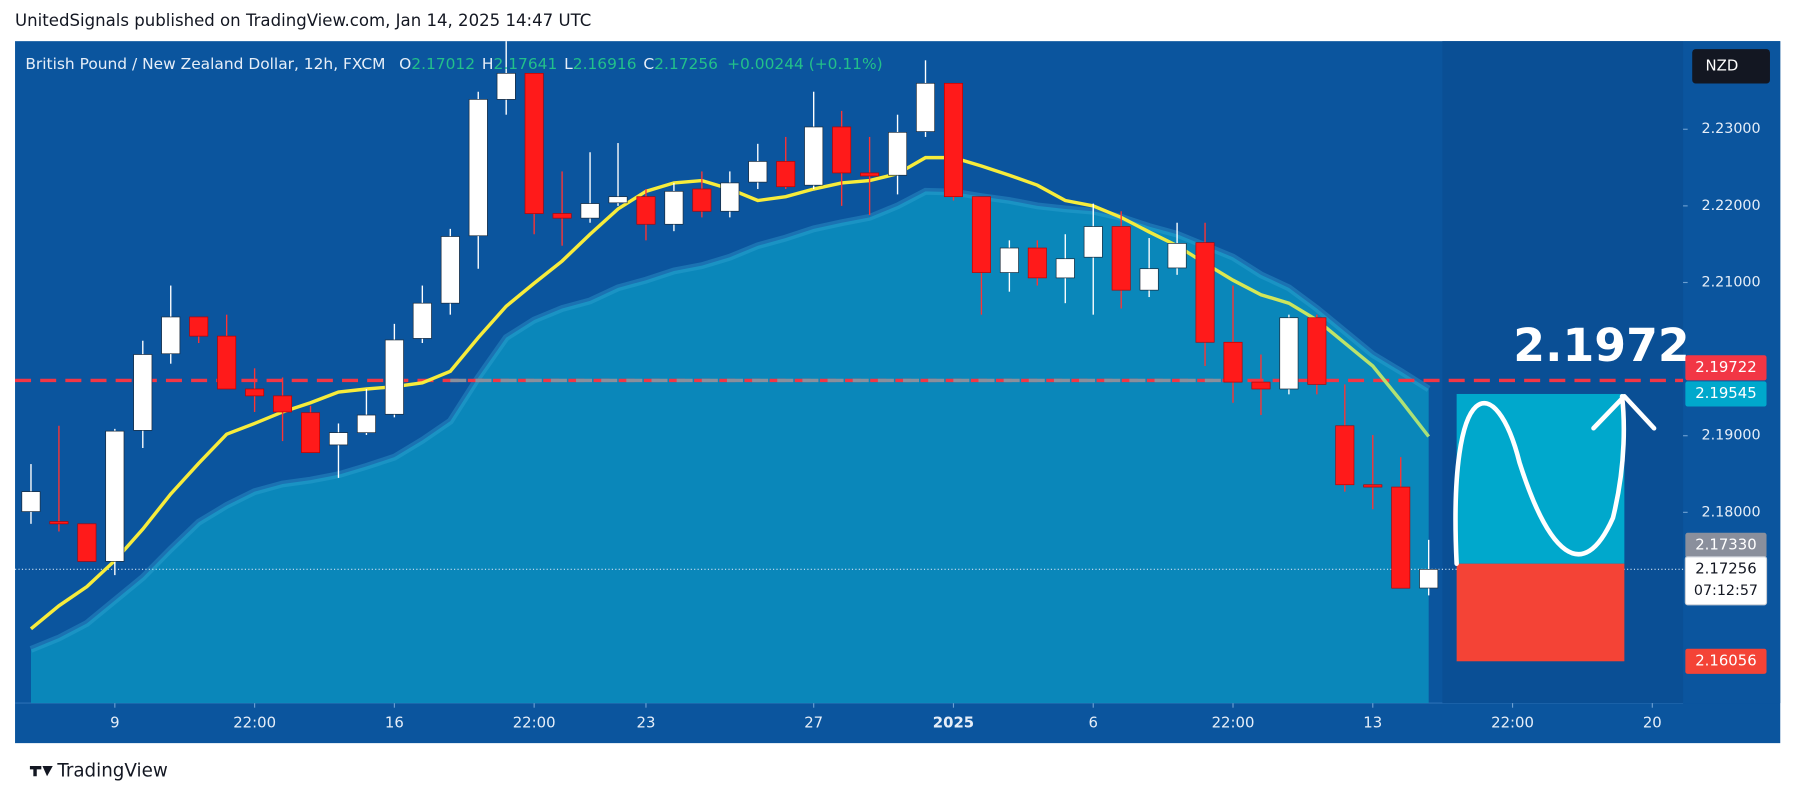 The image size is (1793, 798). Describe the element at coordinates (443, 64) in the screenshot. I see `legend-item: 2.17012` at that location.